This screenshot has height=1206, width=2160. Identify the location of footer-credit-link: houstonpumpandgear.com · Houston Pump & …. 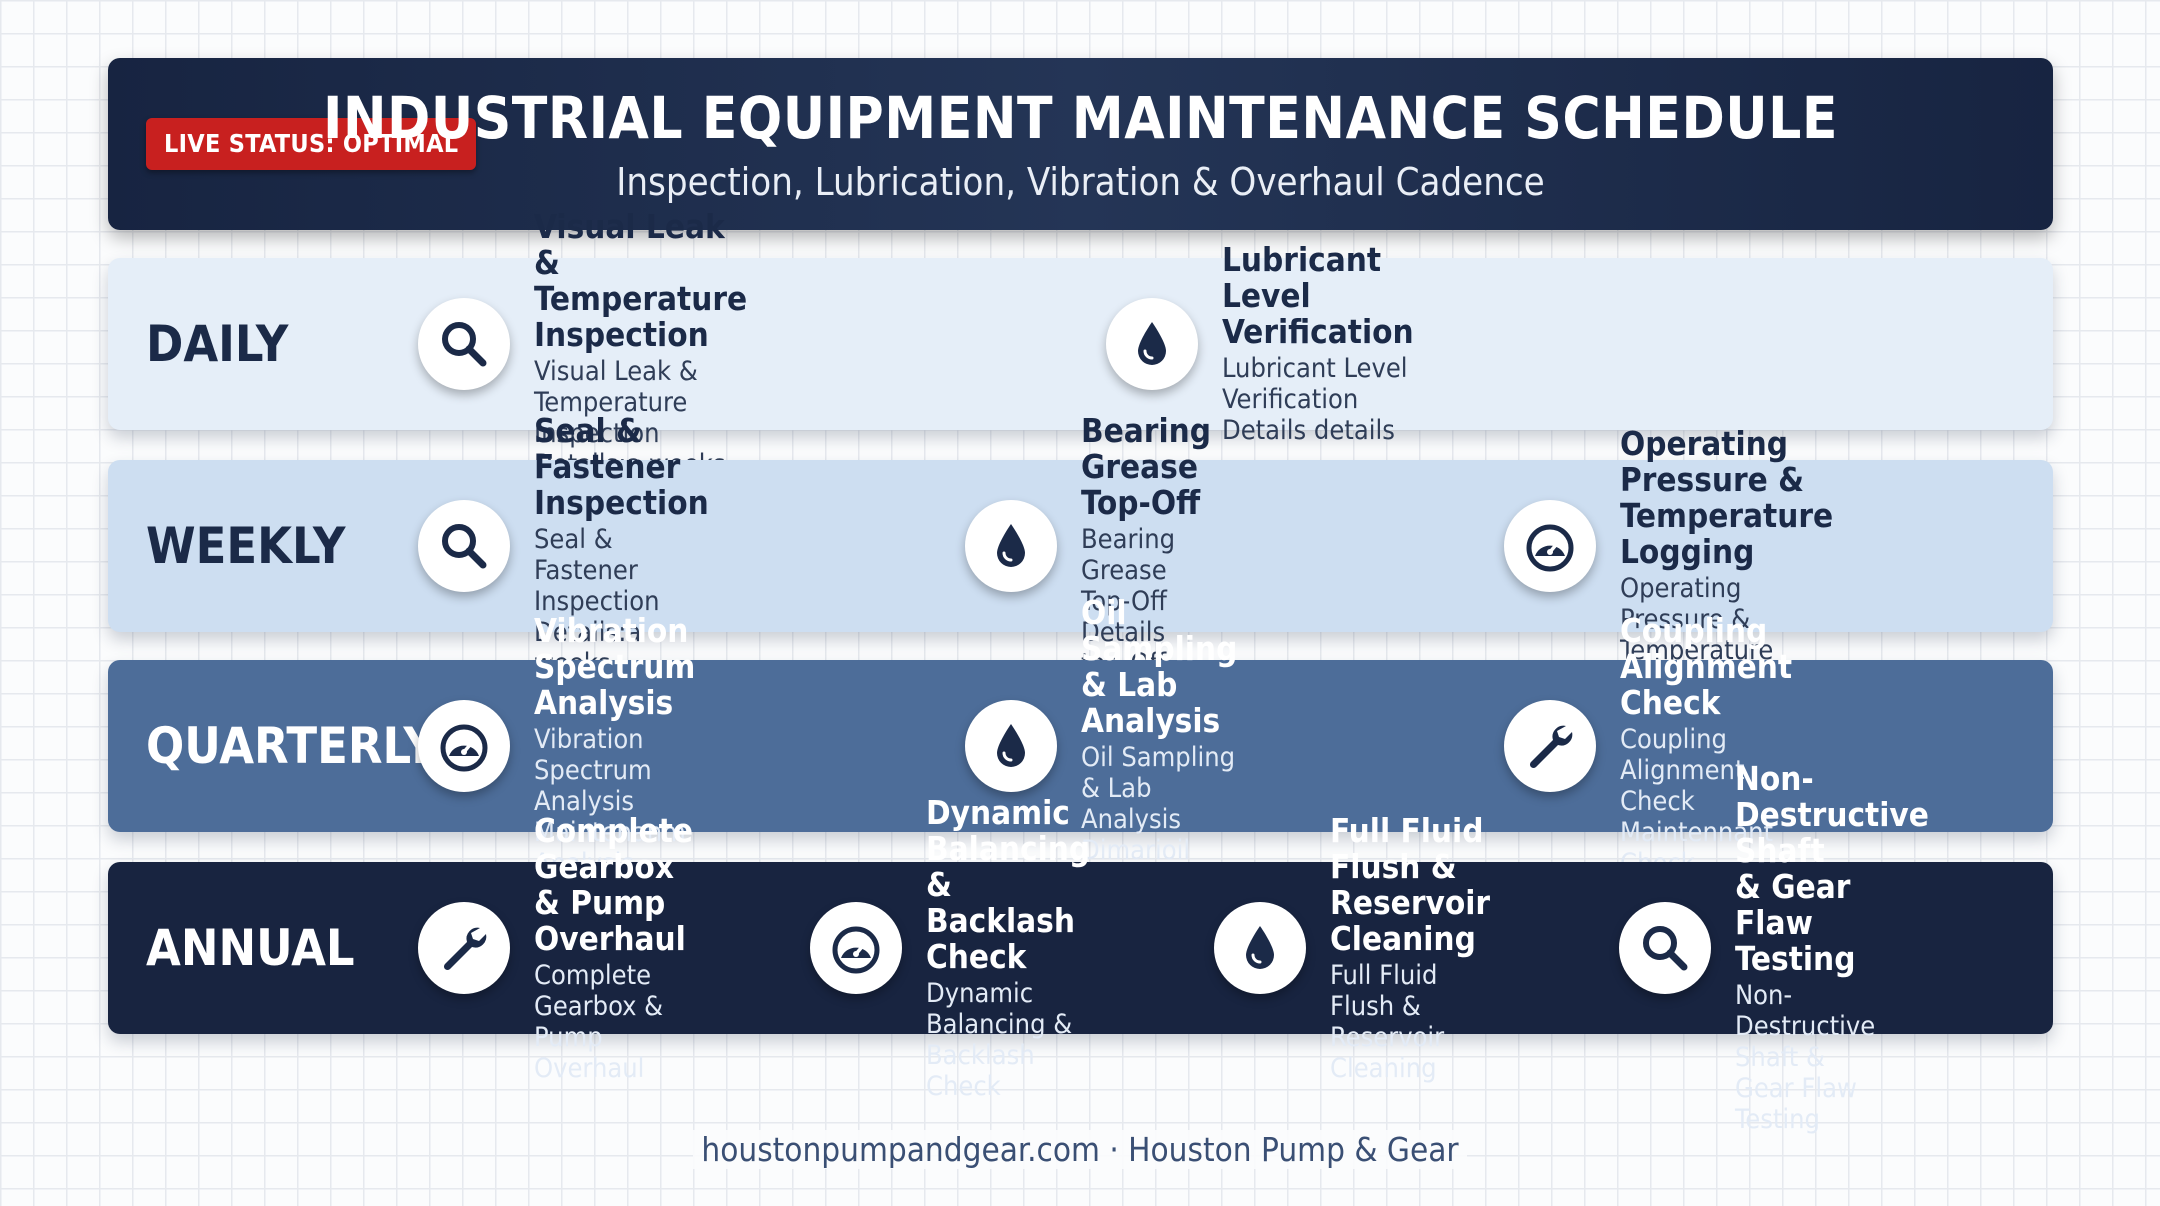
(1080, 1149).